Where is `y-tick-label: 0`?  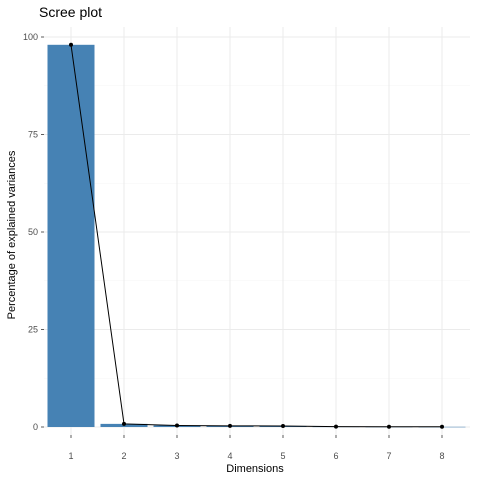
y-tick-label: 0 is located at coordinates (35, 427).